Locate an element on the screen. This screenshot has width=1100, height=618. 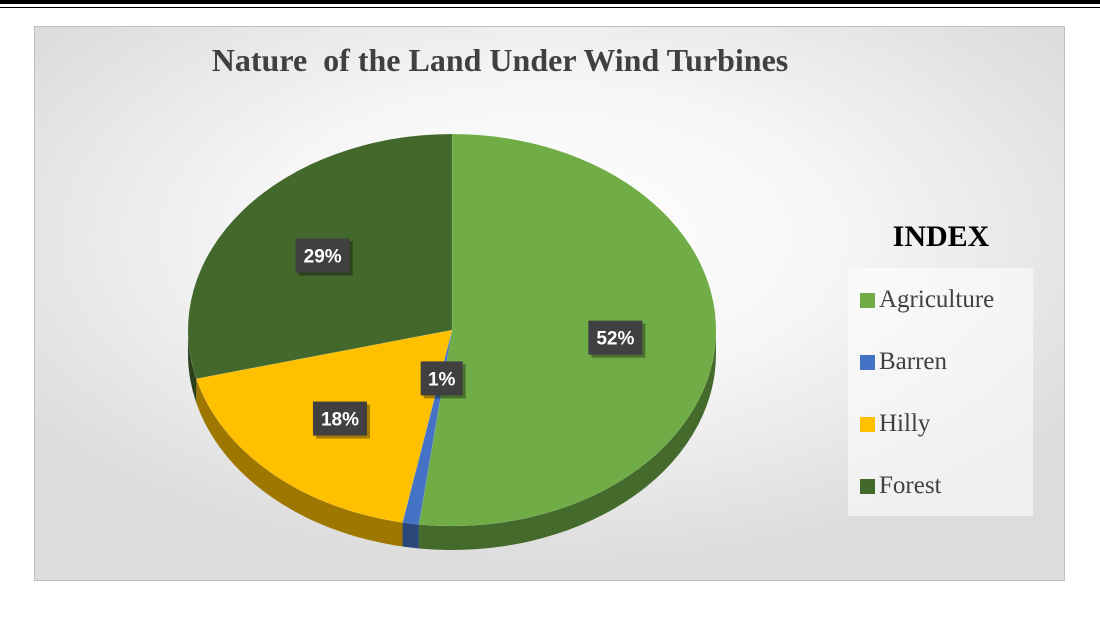
svg-text: 1% is located at coordinates (442, 379).